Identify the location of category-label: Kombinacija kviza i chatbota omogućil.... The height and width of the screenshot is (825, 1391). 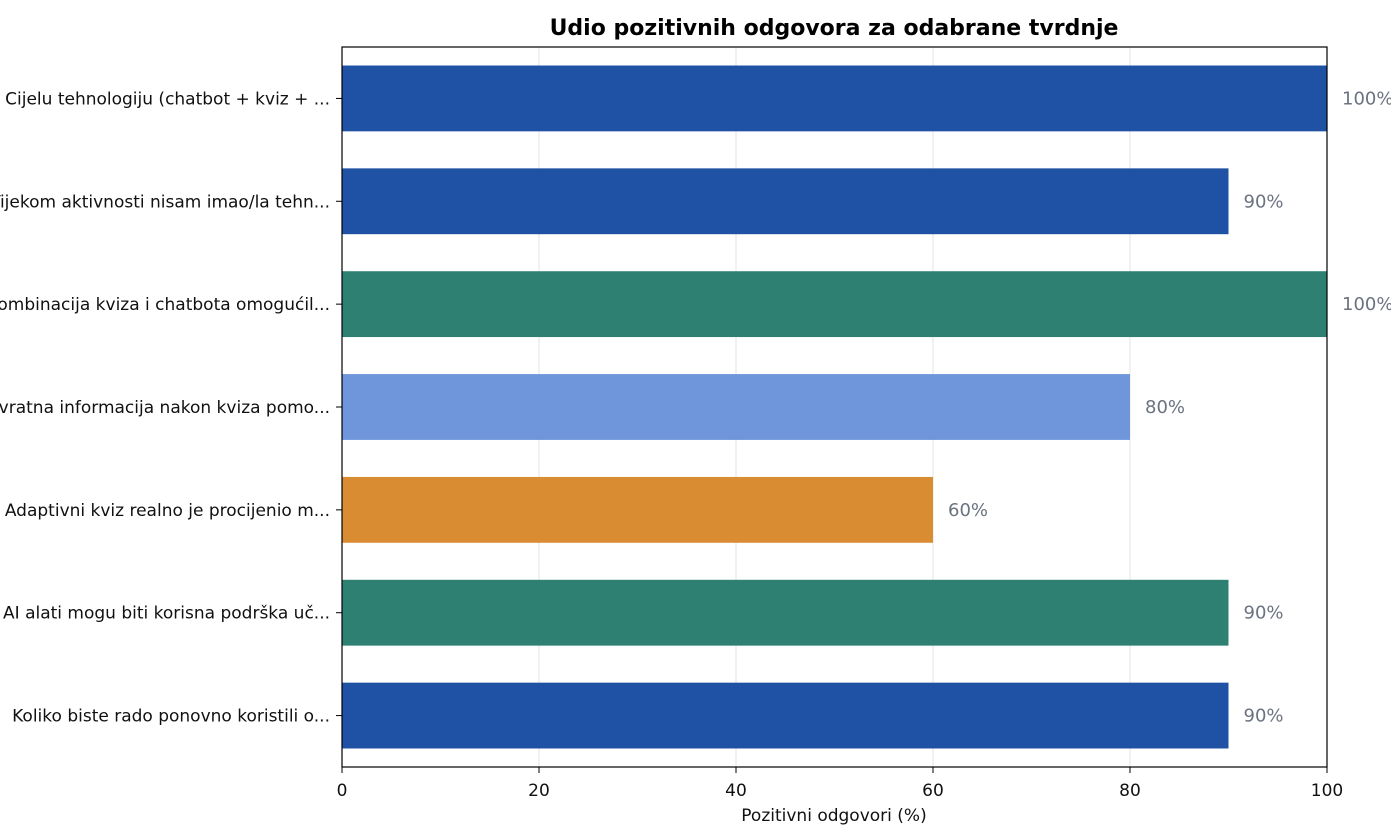
(165, 305).